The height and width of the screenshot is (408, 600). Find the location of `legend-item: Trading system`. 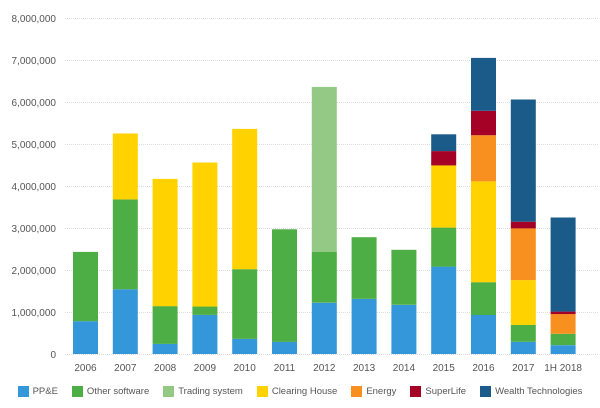

legend-item: Trading system is located at coordinates (203, 391).